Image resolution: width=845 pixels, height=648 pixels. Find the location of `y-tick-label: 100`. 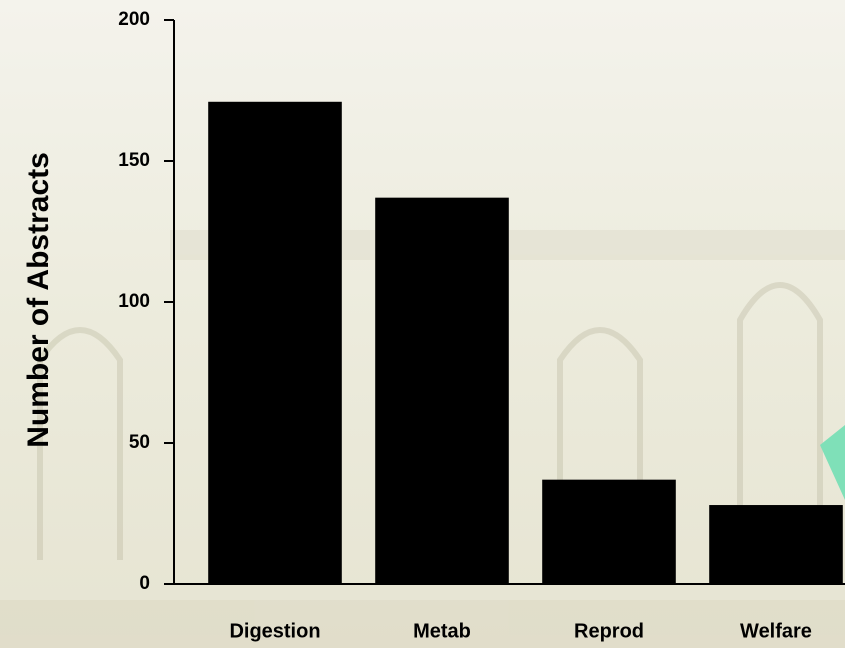

y-tick-label: 100 is located at coordinates (134, 301).